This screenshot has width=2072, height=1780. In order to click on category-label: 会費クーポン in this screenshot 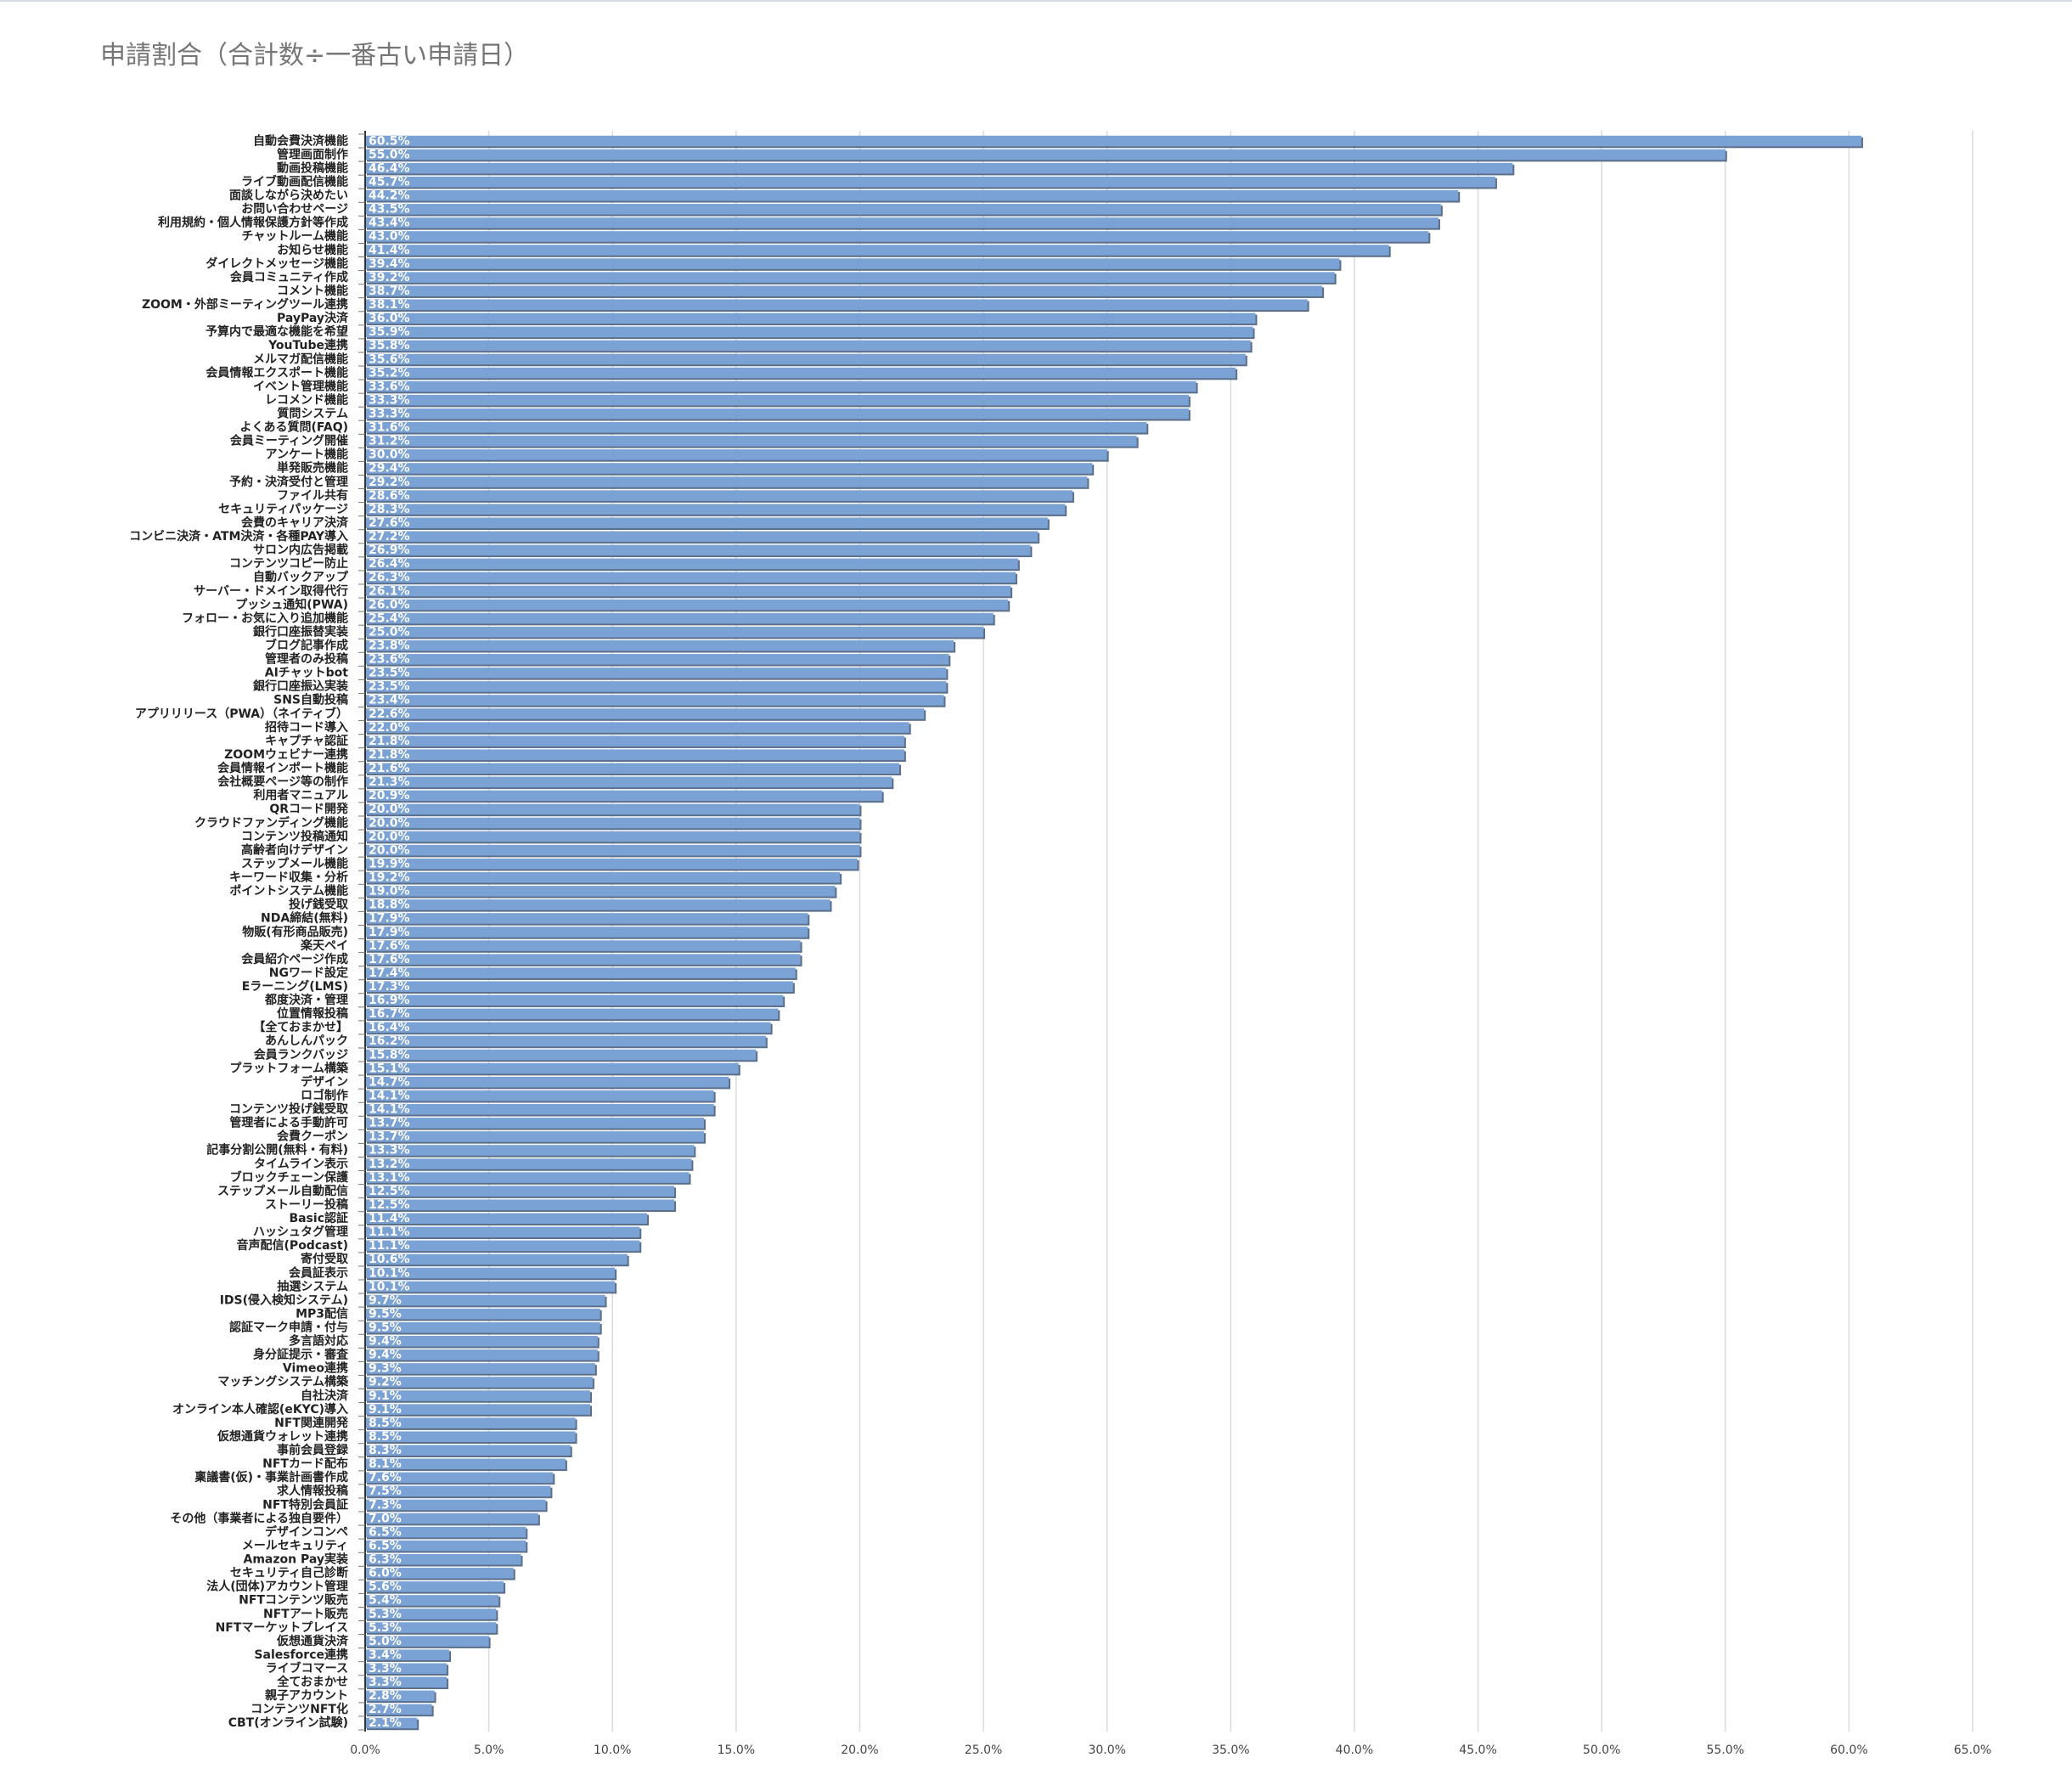, I will do `click(312, 1136)`.